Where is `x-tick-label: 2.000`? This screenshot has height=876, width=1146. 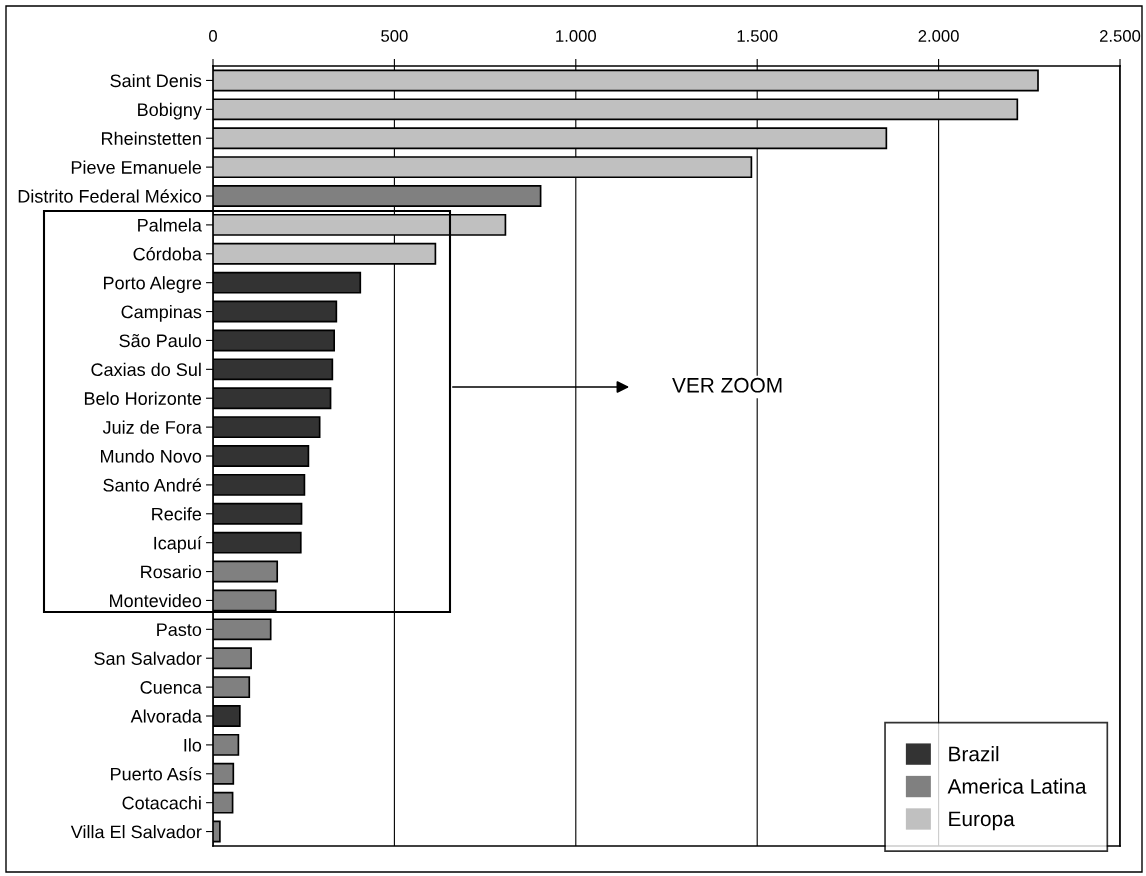 x-tick-label: 2.000 is located at coordinates (938, 36).